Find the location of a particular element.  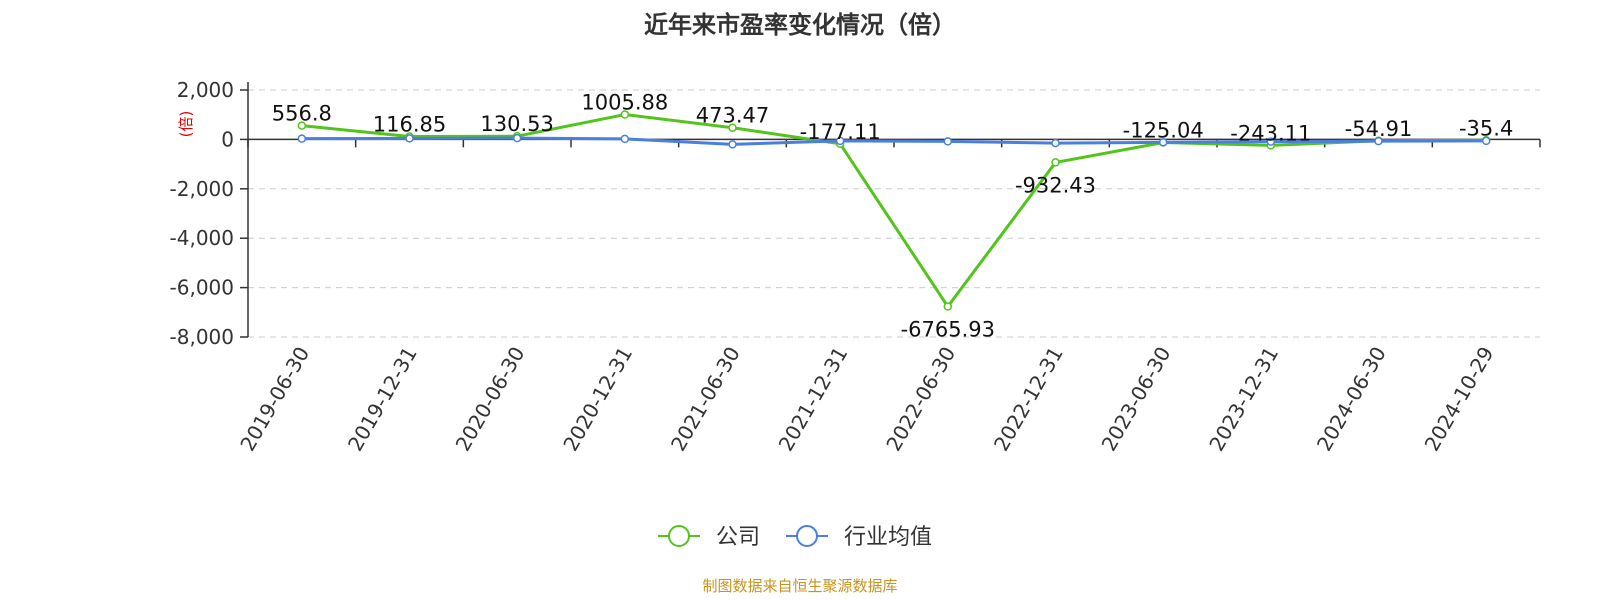

x-tick-label: 2022-06-30 is located at coordinates (920, 398).